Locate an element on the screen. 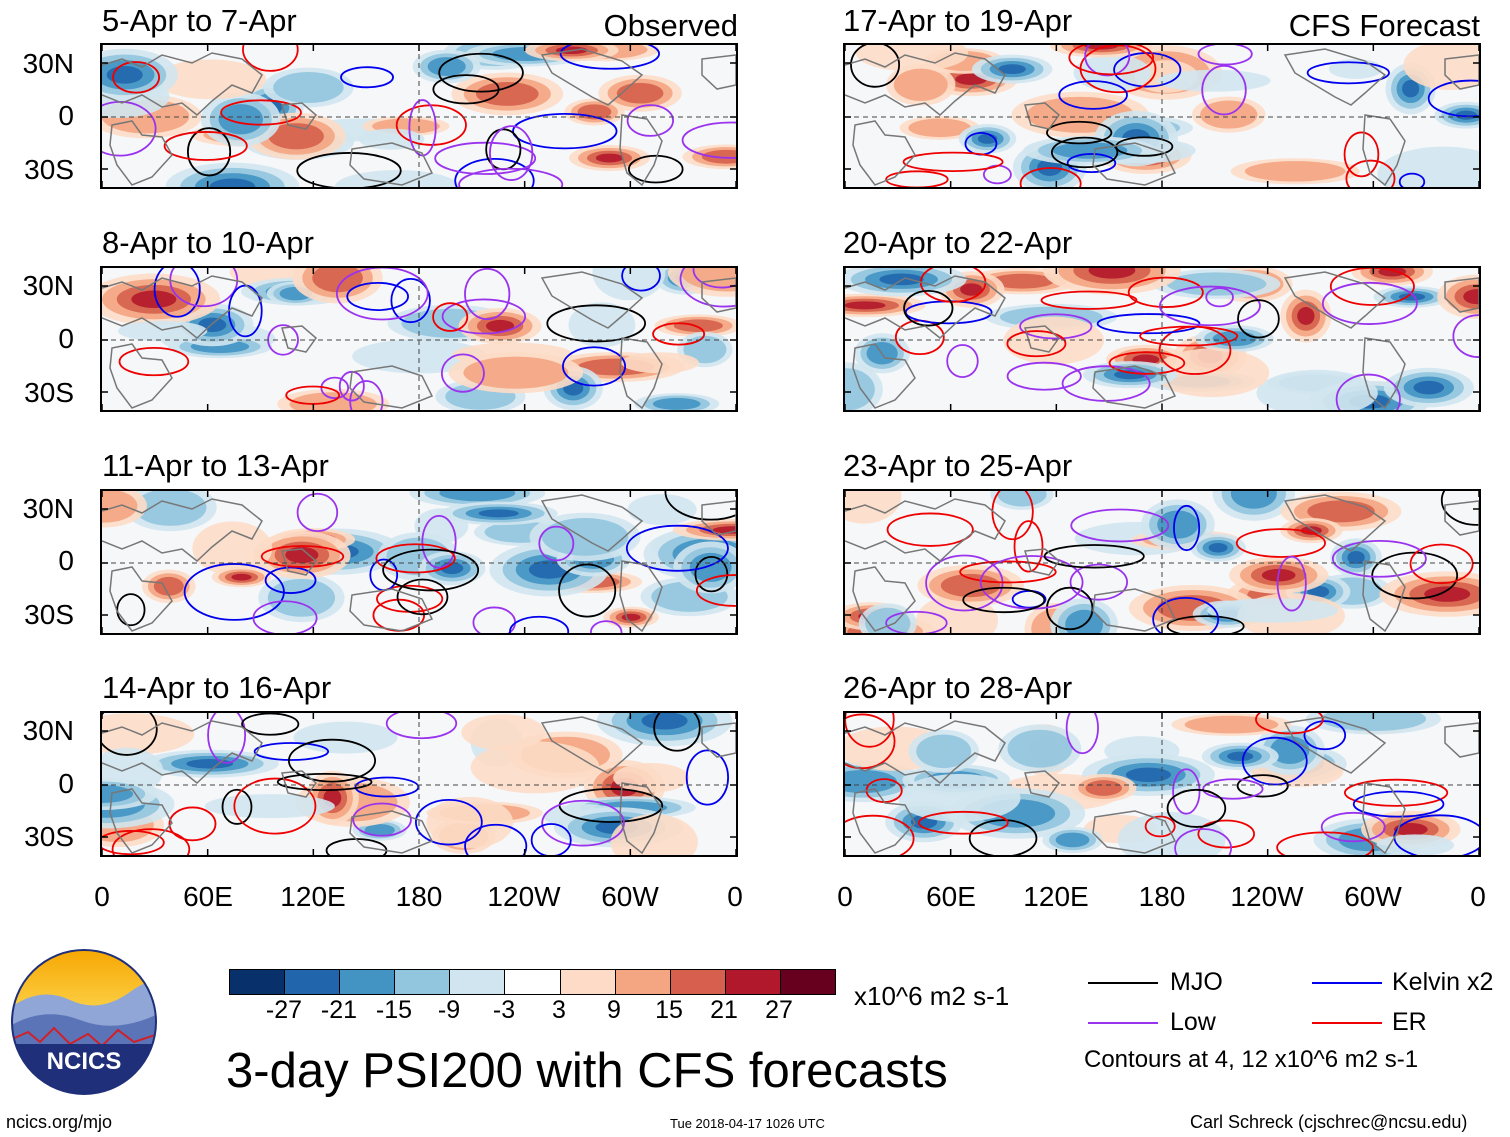 This screenshot has width=1510, height=1137. forecast-label: CFS Forecast is located at coordinates (1384, 25).